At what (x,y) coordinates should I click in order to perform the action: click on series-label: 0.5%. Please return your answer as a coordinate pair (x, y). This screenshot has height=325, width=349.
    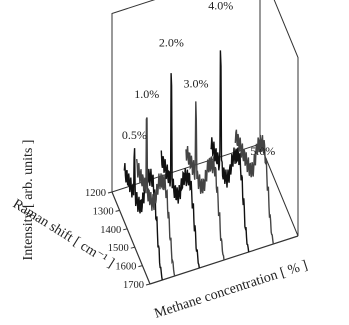
    Looking at the image, I should click on (134, 135).